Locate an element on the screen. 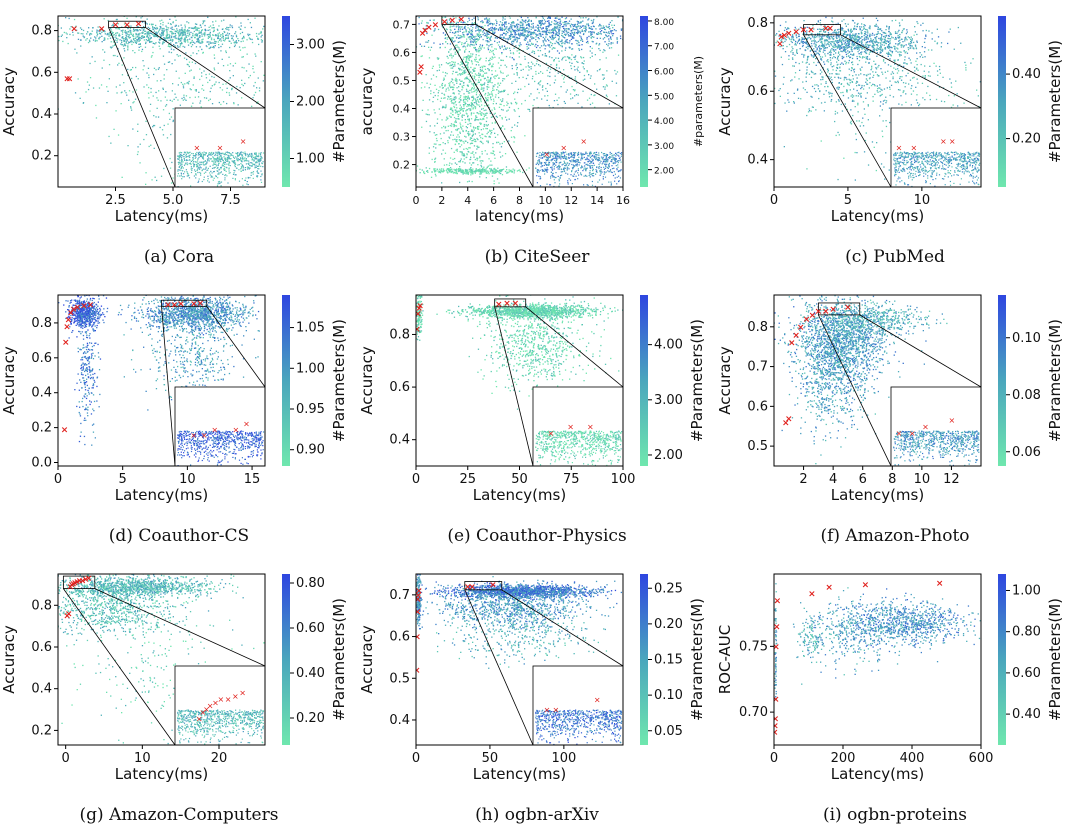 The image size is (1074, 839). colorbar-label: #Parameters(M) is located at coordinates (339, 380).